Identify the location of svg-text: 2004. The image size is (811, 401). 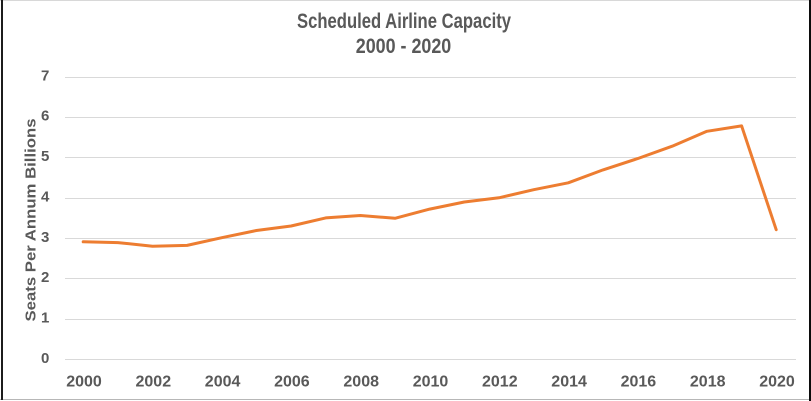
(223, 381).